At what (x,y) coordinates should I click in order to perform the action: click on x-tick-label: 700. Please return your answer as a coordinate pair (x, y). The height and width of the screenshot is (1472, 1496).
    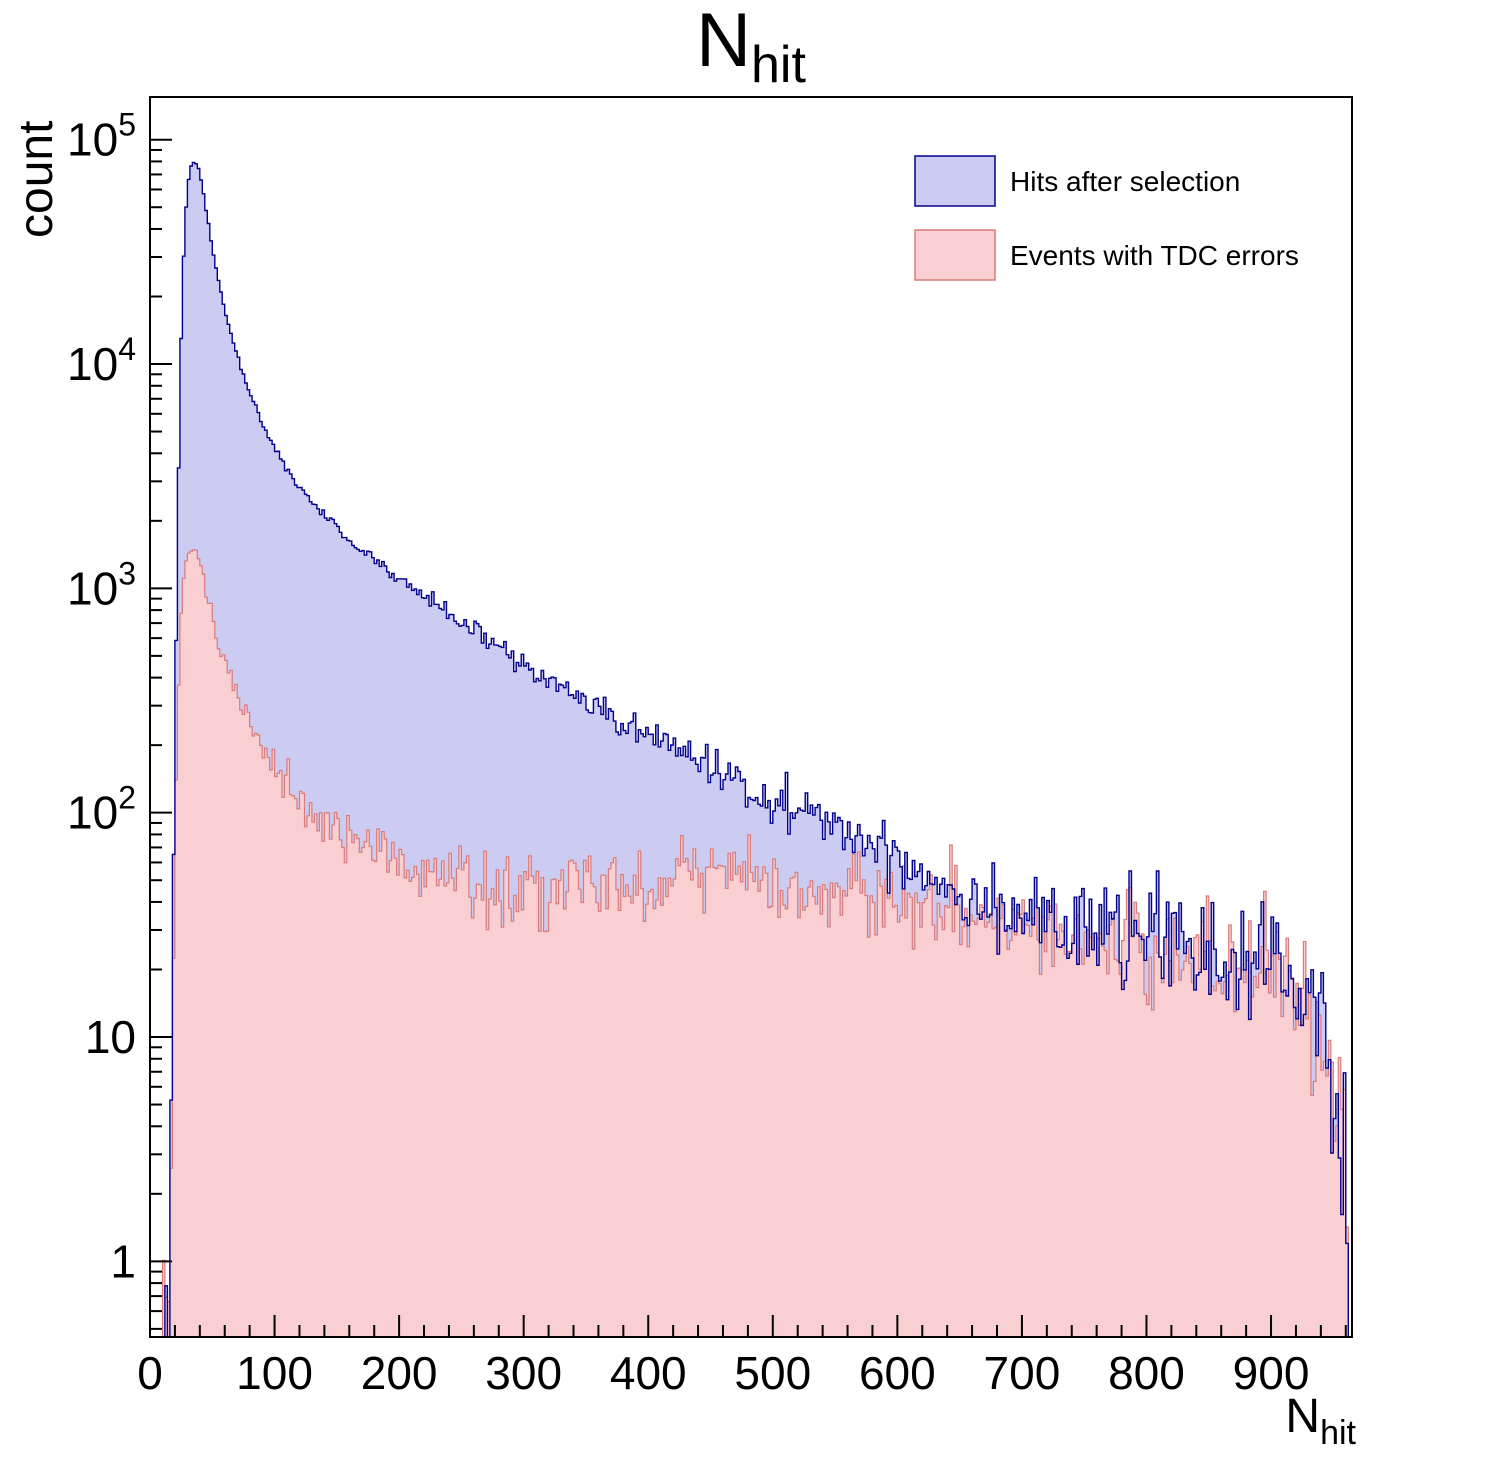
    Looking at the image, I should click on (1022, 1373).